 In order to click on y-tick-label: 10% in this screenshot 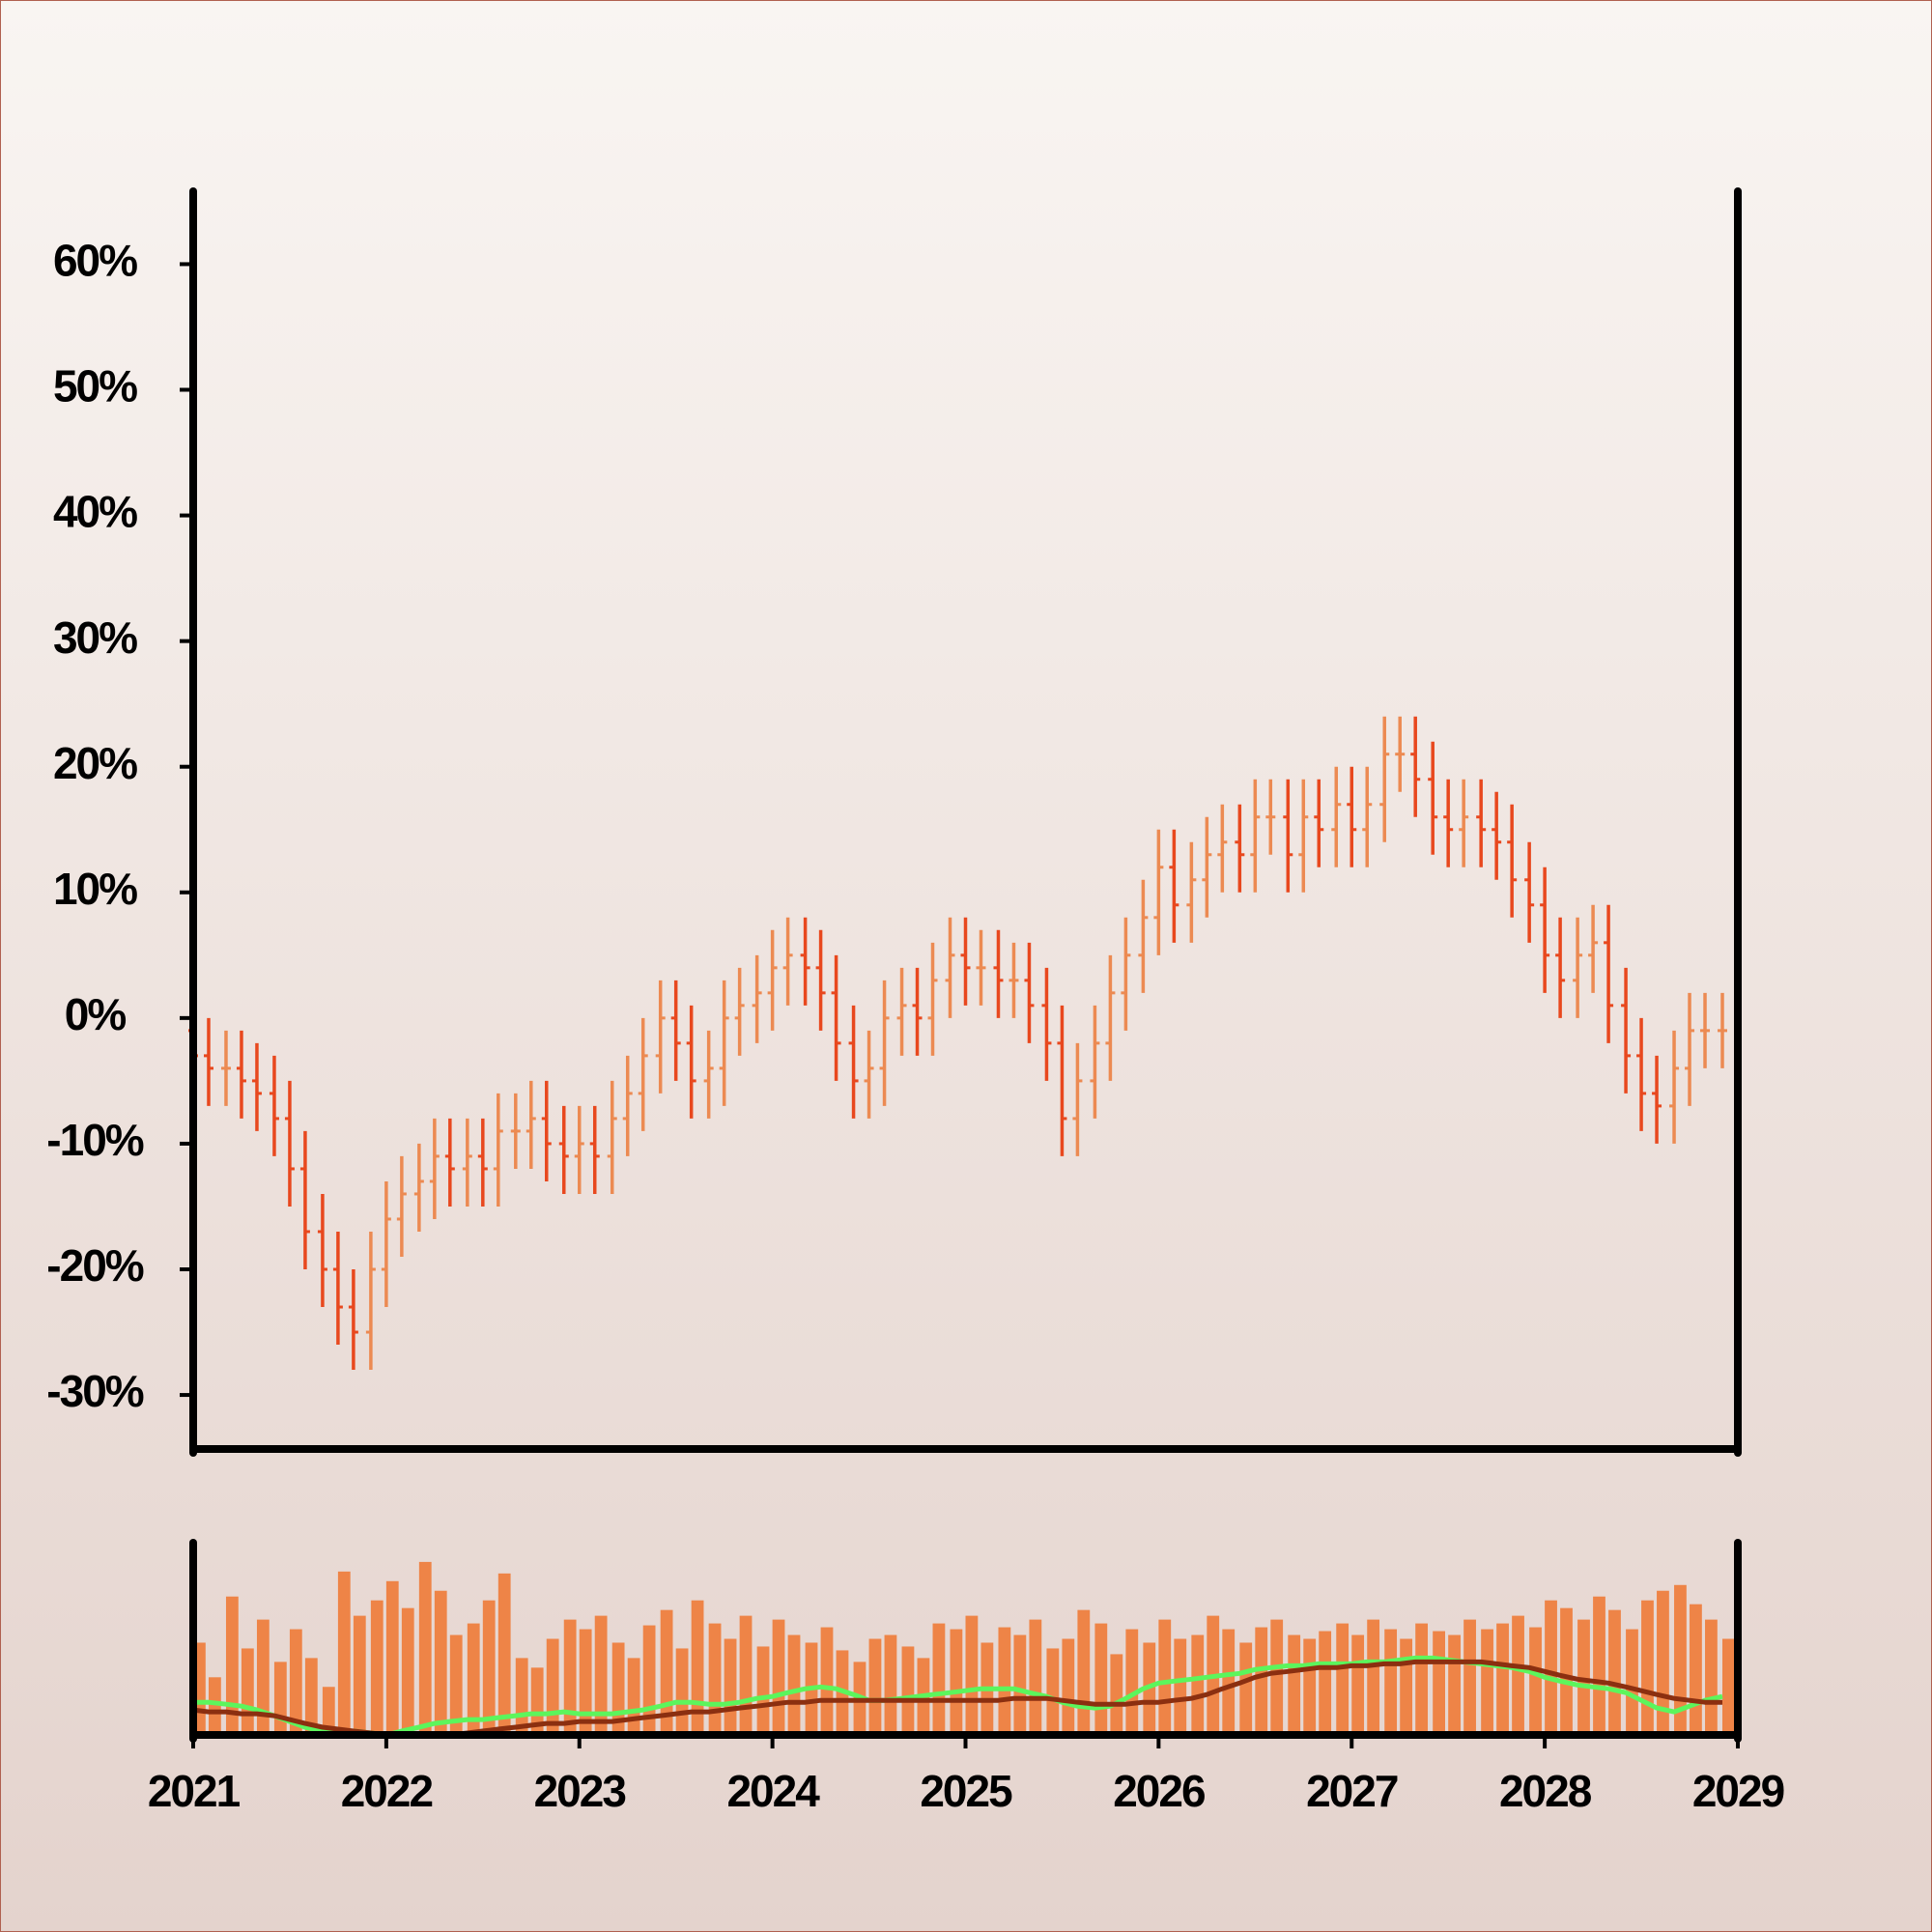, I will do `click(95, 889)`.